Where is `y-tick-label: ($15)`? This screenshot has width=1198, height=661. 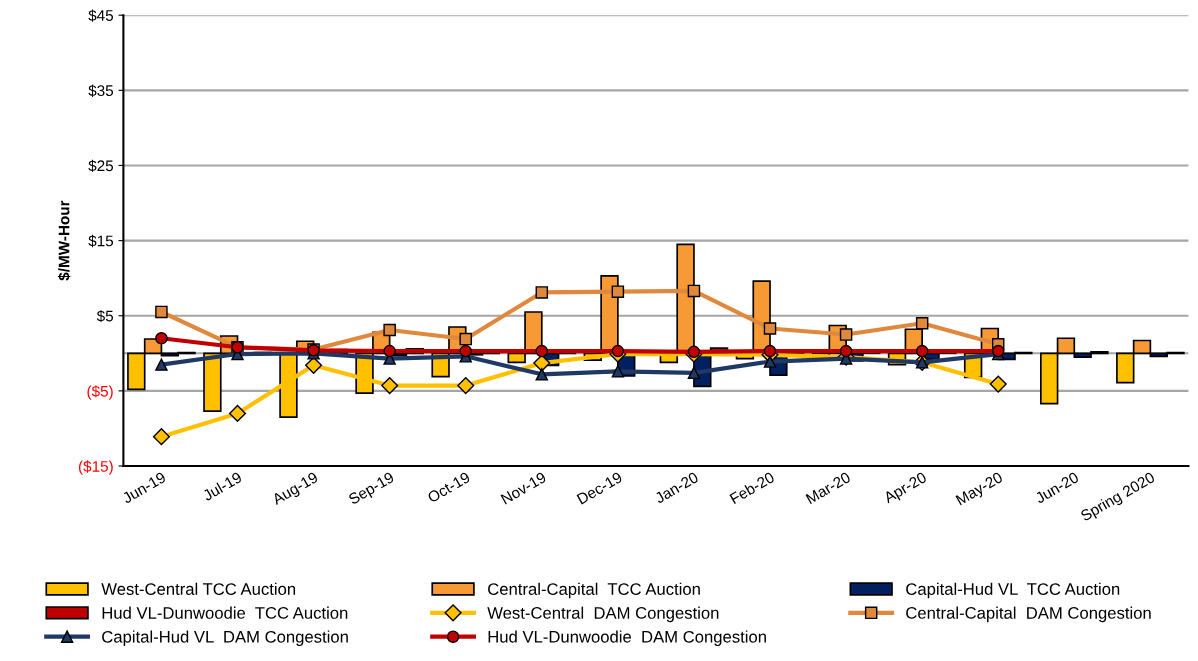 y-tick-label: ($15) is located at coordinates (95, 467).